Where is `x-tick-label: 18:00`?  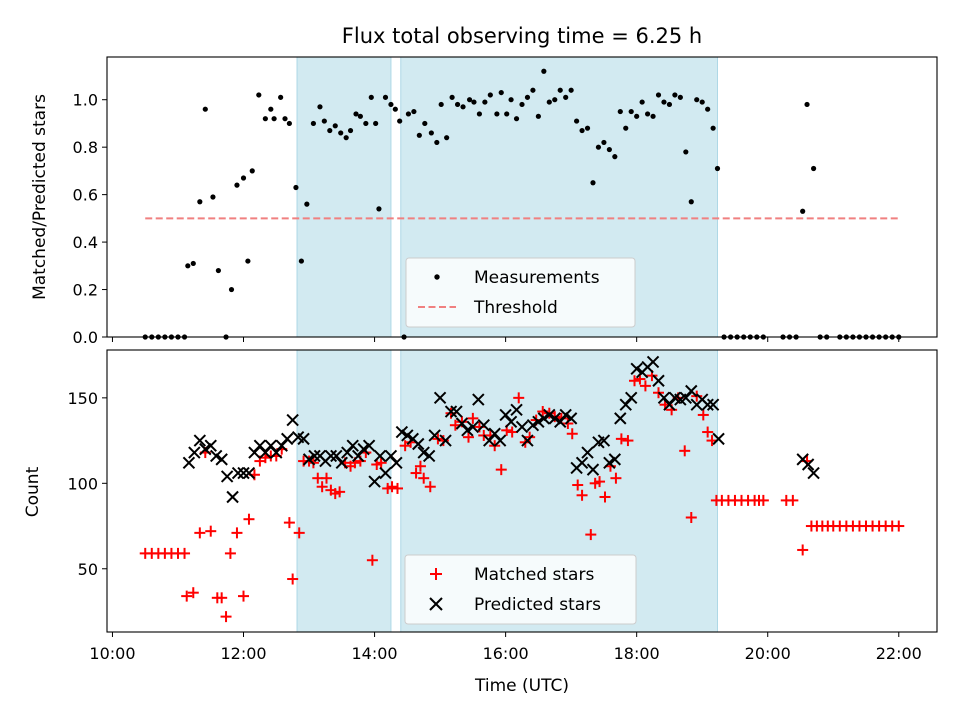
x-tick-label: 18:00 is located at coordinates (637, 653).